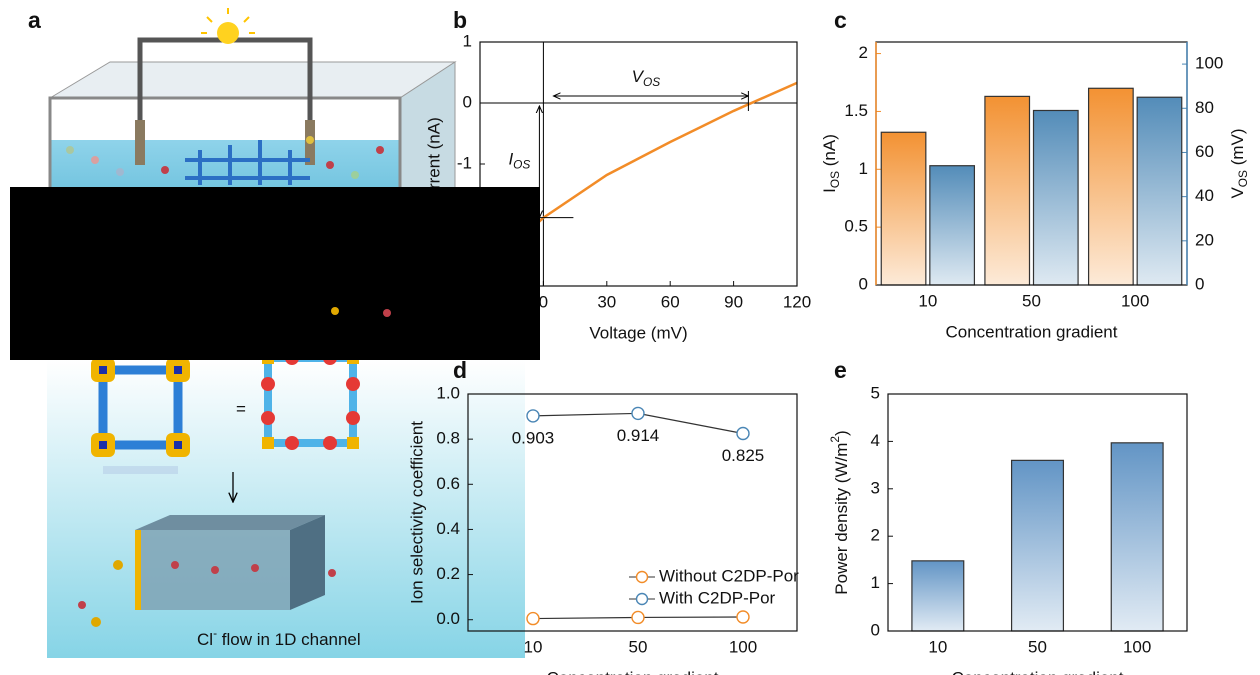 The width and height of the screenshot is (1260, 675). I want to click on caption: Cl- flow in 1D channel, so click(279, 637).